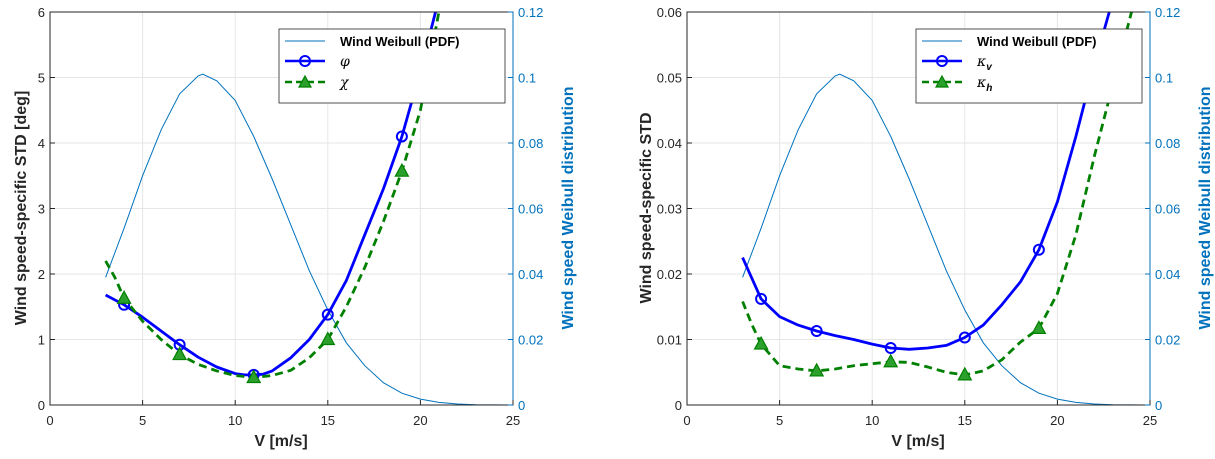 Image resolution: width=1215 pixels, height=459 pixels. Describe the element at coordinates (21, 208) in the screenshot. I see `y-axis-label: Wind speed-specific STD [deg]` at that location.